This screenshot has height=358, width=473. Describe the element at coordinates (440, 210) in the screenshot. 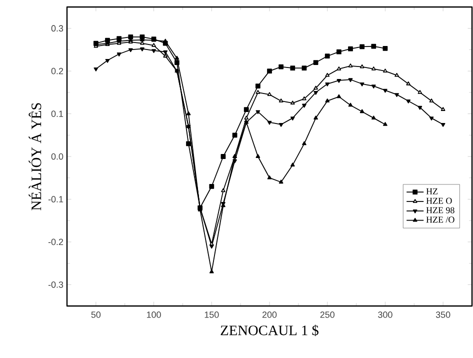

I see `legend-label: HZE 98` at that location.